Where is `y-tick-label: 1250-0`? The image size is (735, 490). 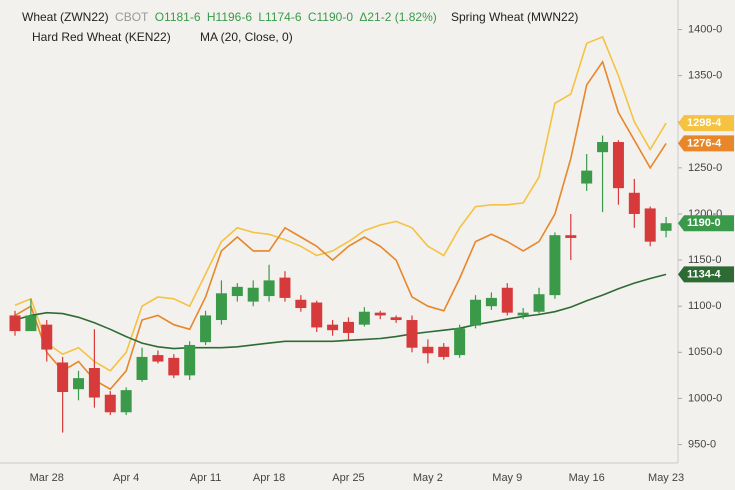
y-tick-label: 1250-0 is located at coordinates (705, 168).